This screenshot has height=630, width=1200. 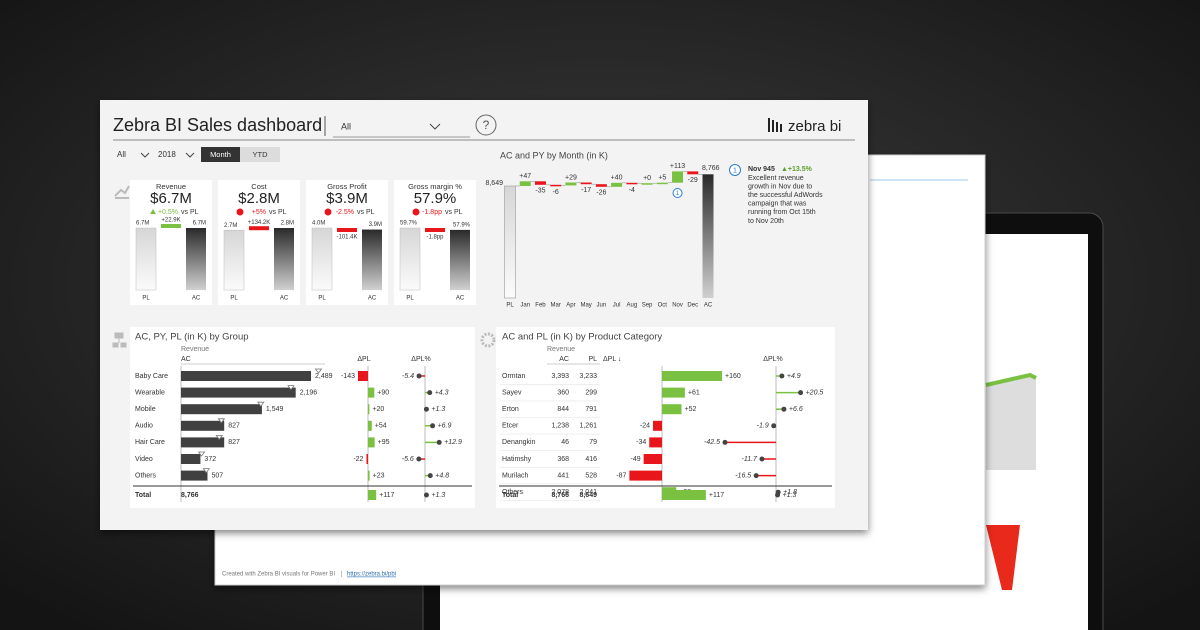 I want to click on row-name: Hatimshy, so click(x=517, y=459).